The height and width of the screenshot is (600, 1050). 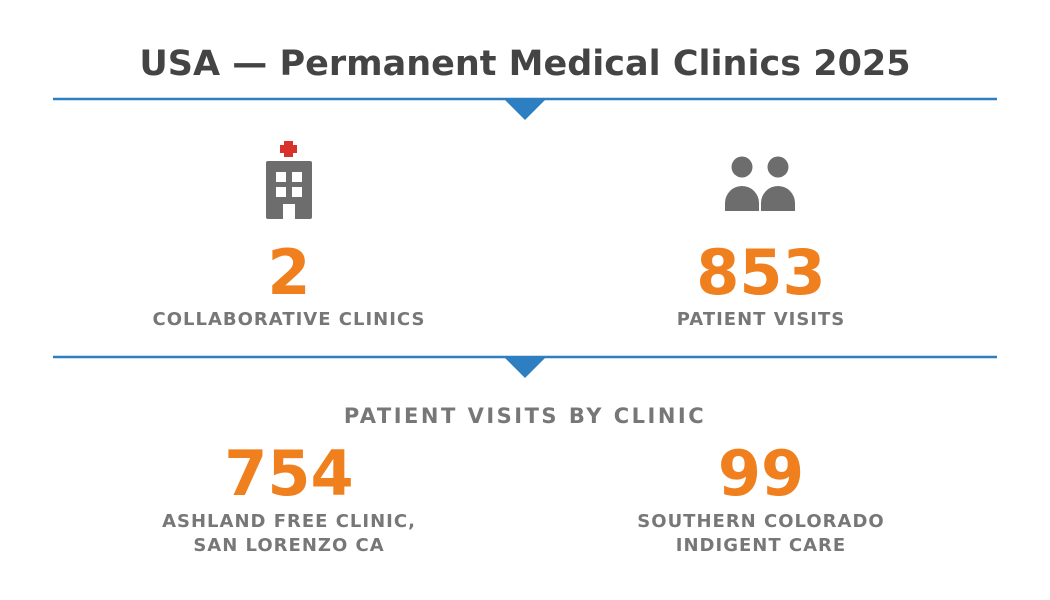 I want to click on section-title: PATIENT VISITS BY CLINIC, so click(x=525, y=416).